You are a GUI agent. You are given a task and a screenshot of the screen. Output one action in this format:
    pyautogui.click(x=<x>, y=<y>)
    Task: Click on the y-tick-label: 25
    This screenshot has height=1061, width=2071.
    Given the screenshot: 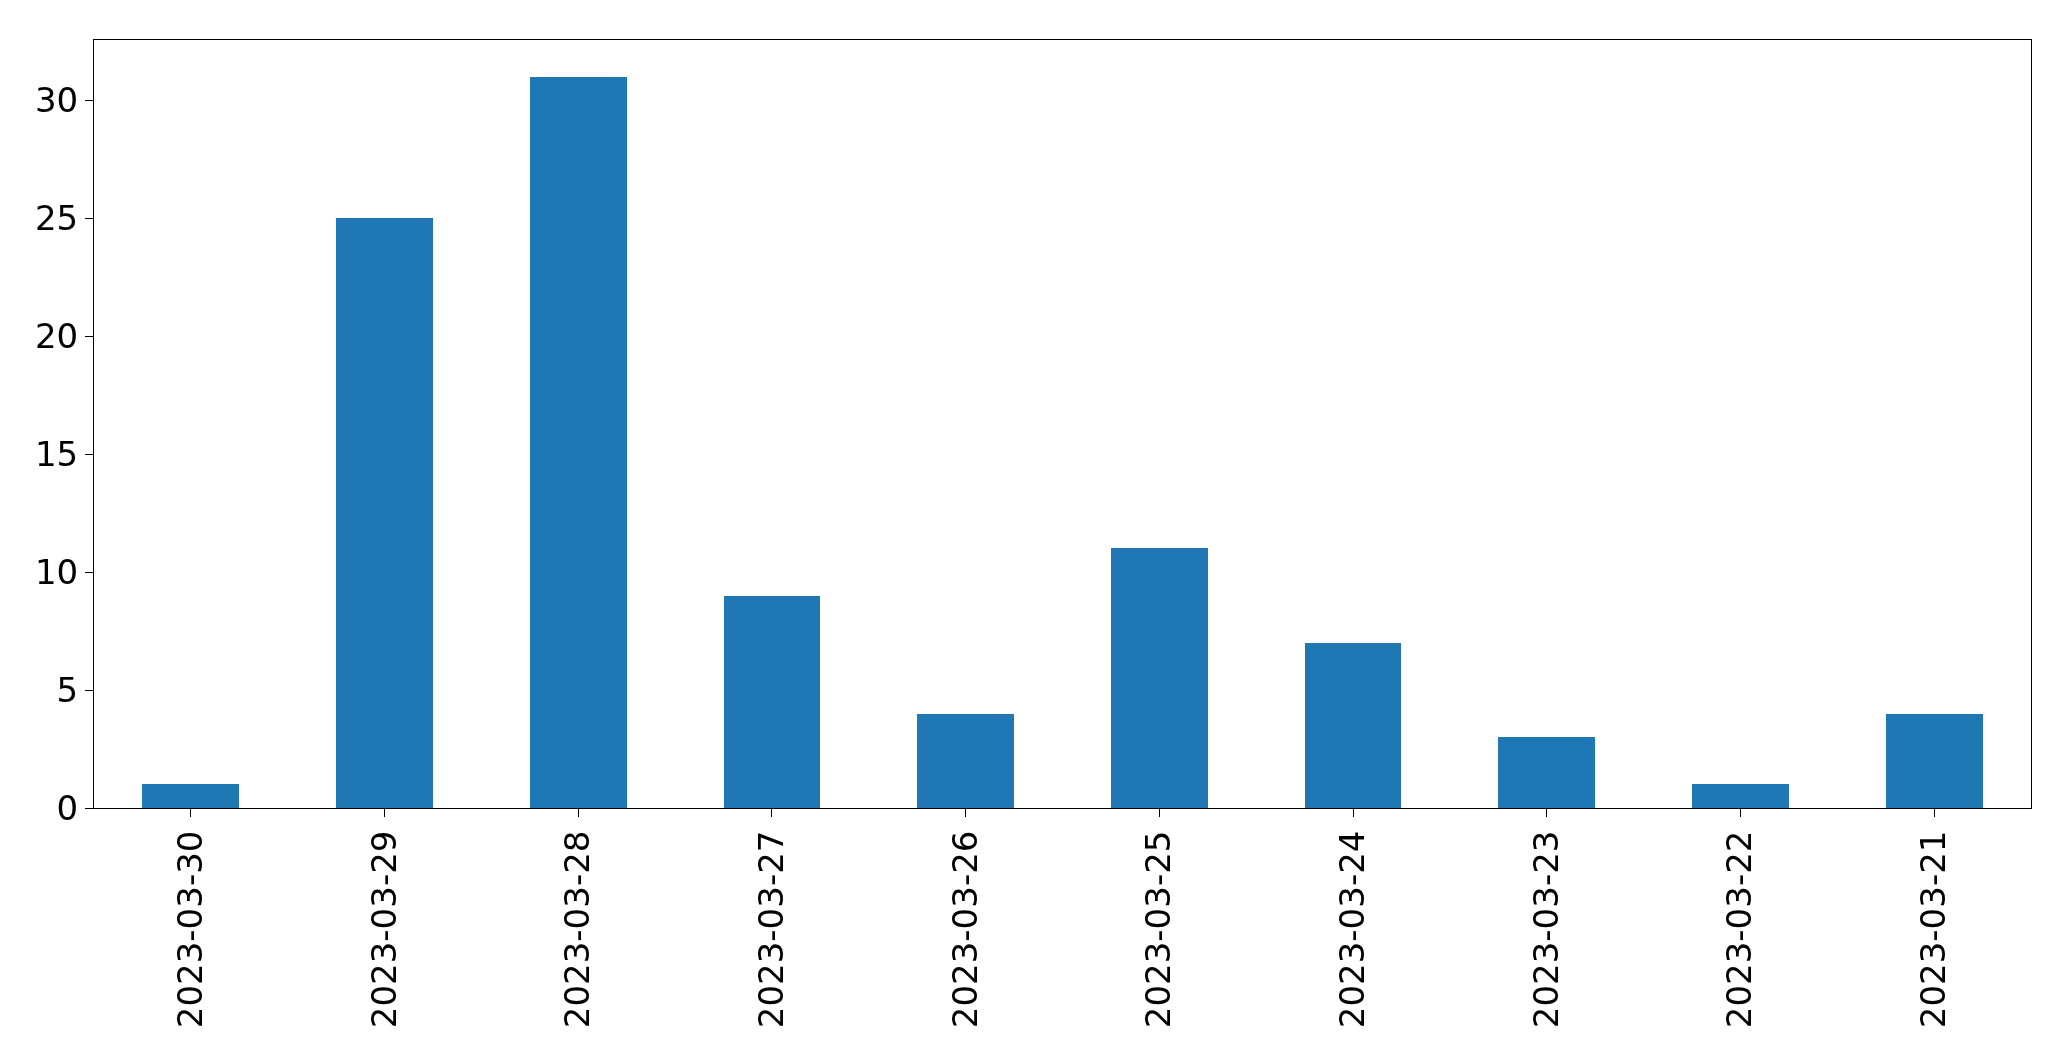 What is the action you would take?
    pyautogui.click(x=56, y=218)
    